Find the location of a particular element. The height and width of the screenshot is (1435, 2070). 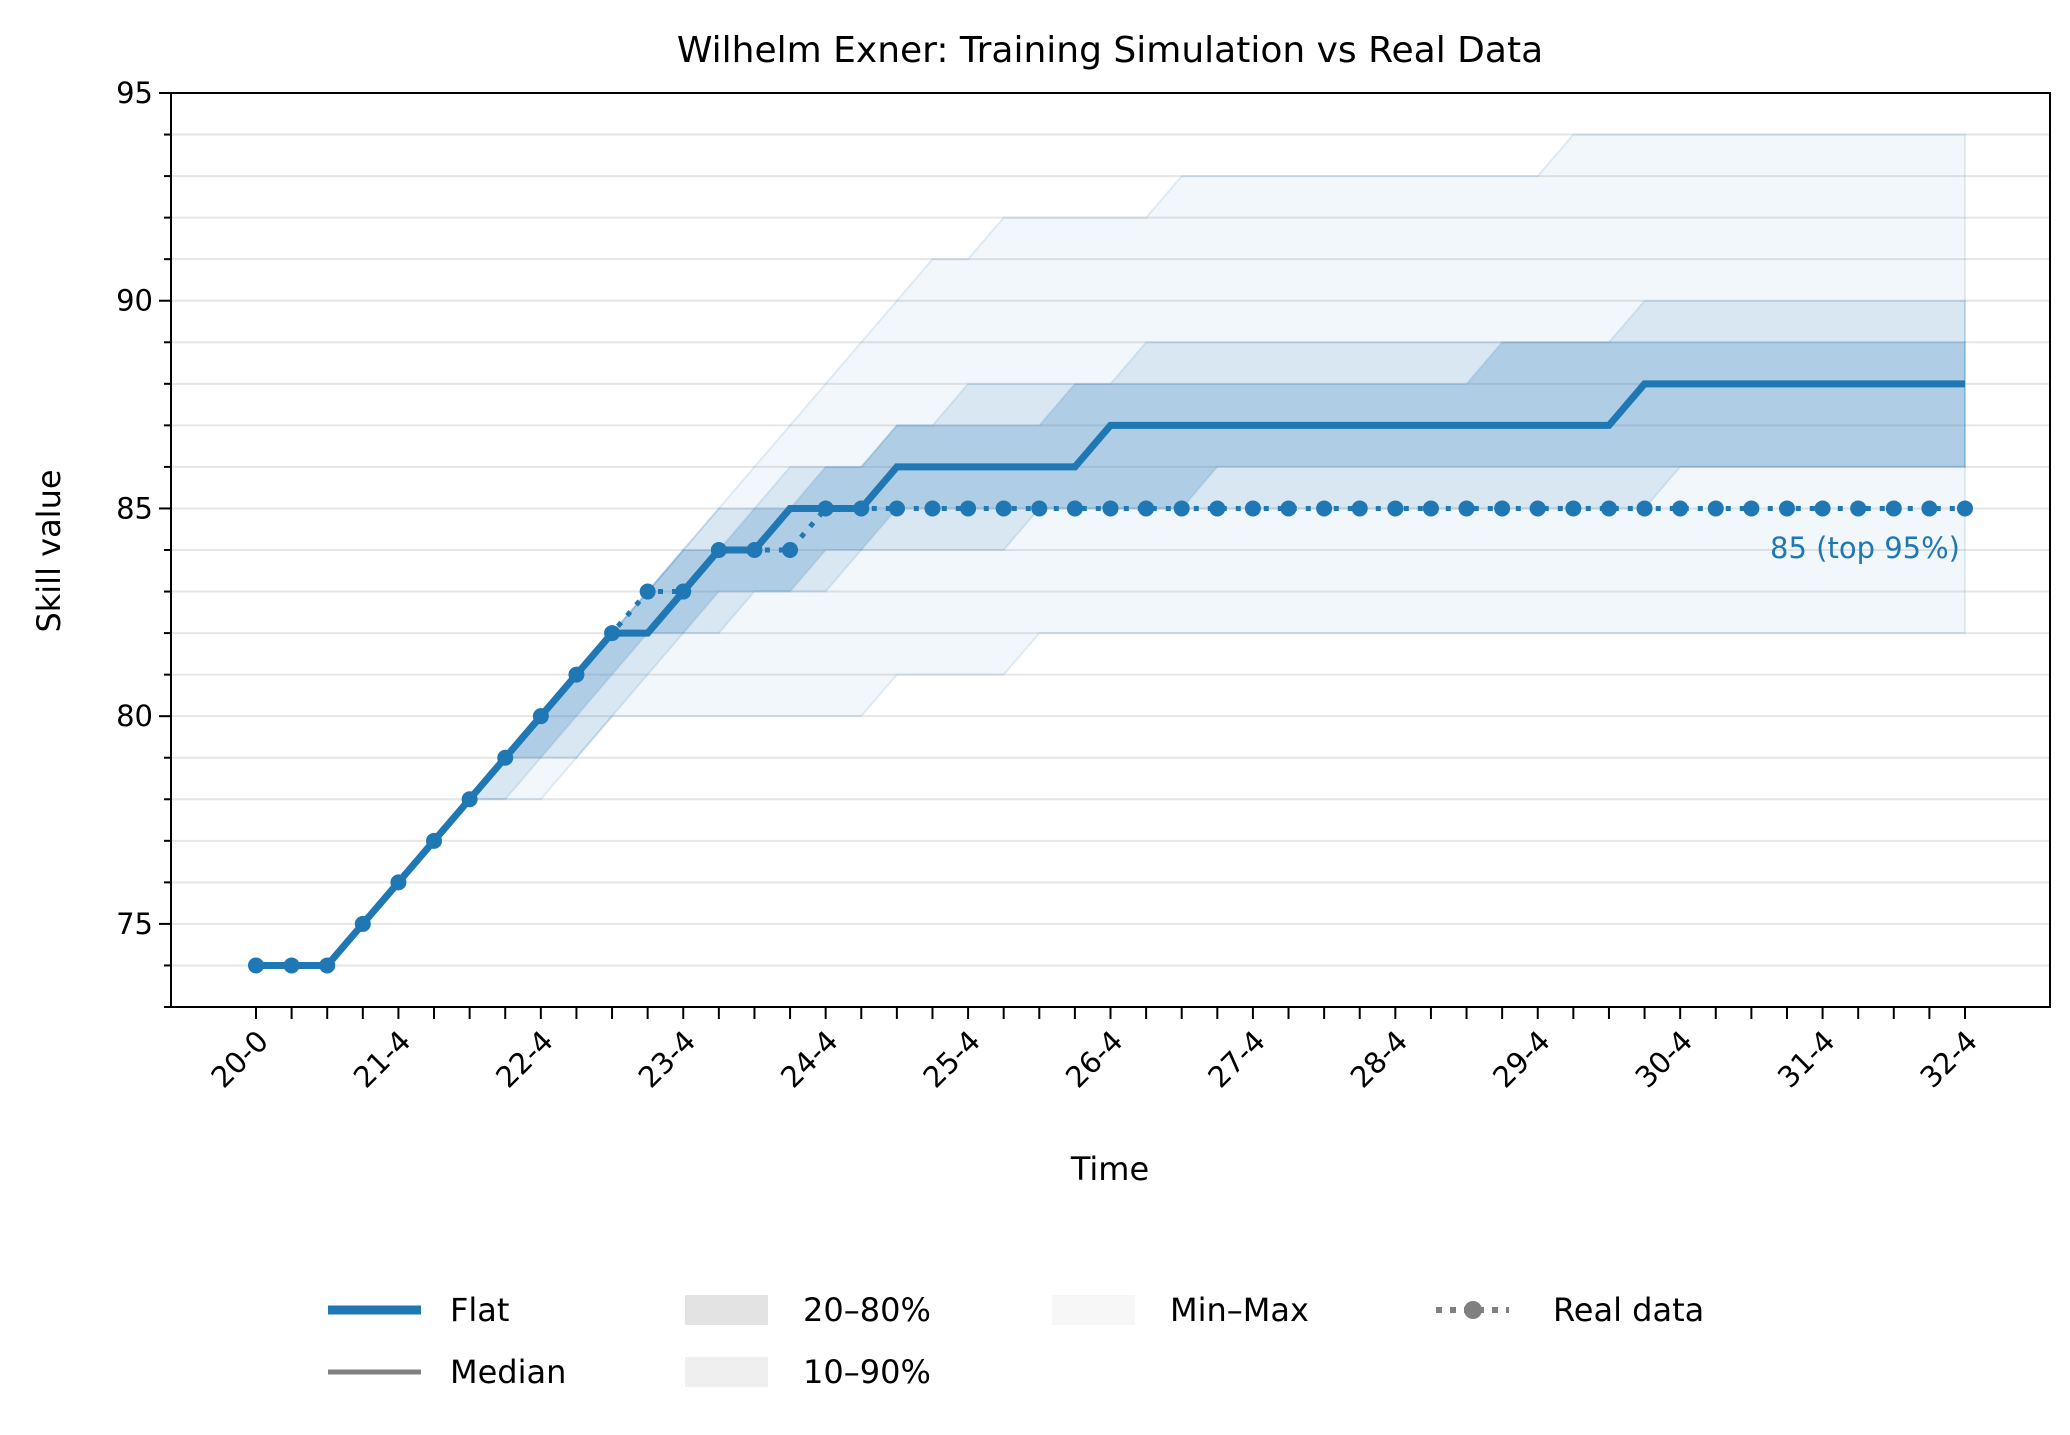

y-tick-label: 90 is located at coordinates (134, 301).